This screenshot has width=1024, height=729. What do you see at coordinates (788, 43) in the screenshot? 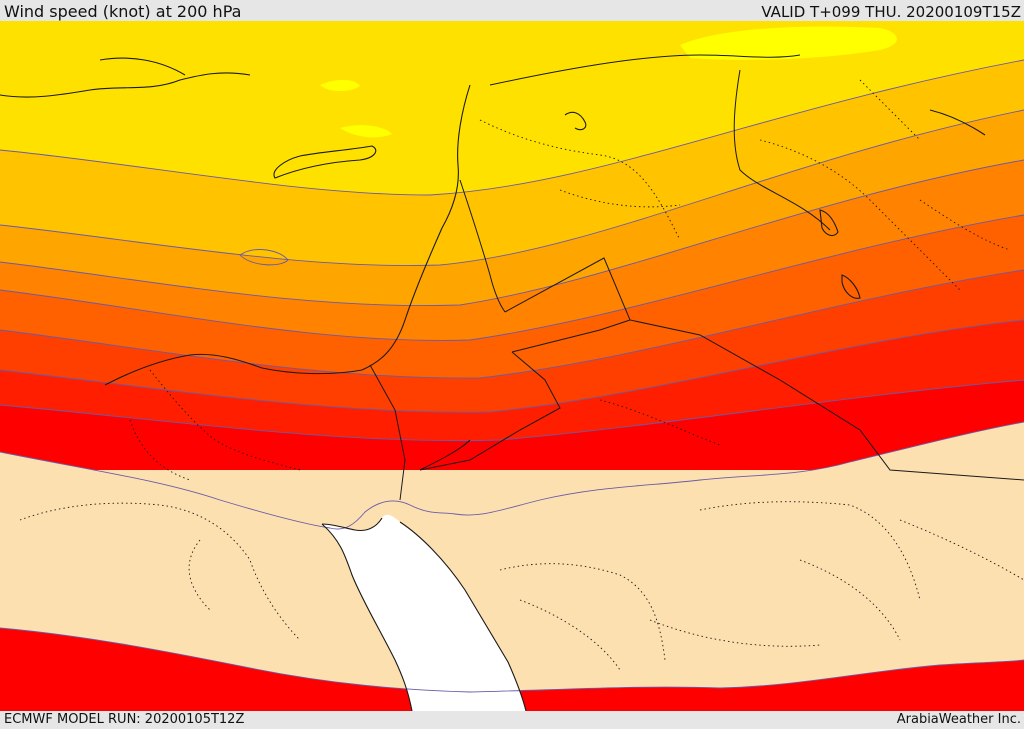
I see `band-0-patch` at bounding box center [788, 43].